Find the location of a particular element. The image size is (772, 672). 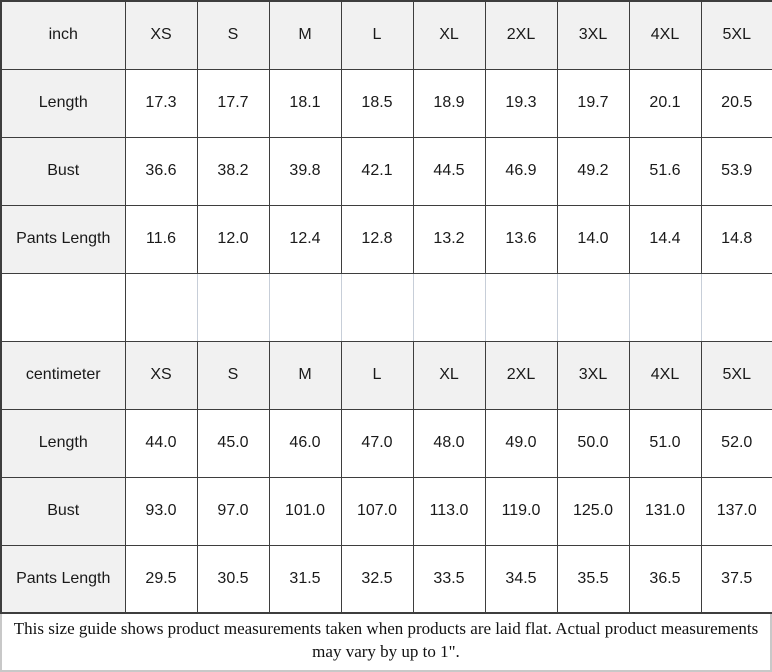

measurement-value-cell: 125.0 is located at coordinates (593, 511).